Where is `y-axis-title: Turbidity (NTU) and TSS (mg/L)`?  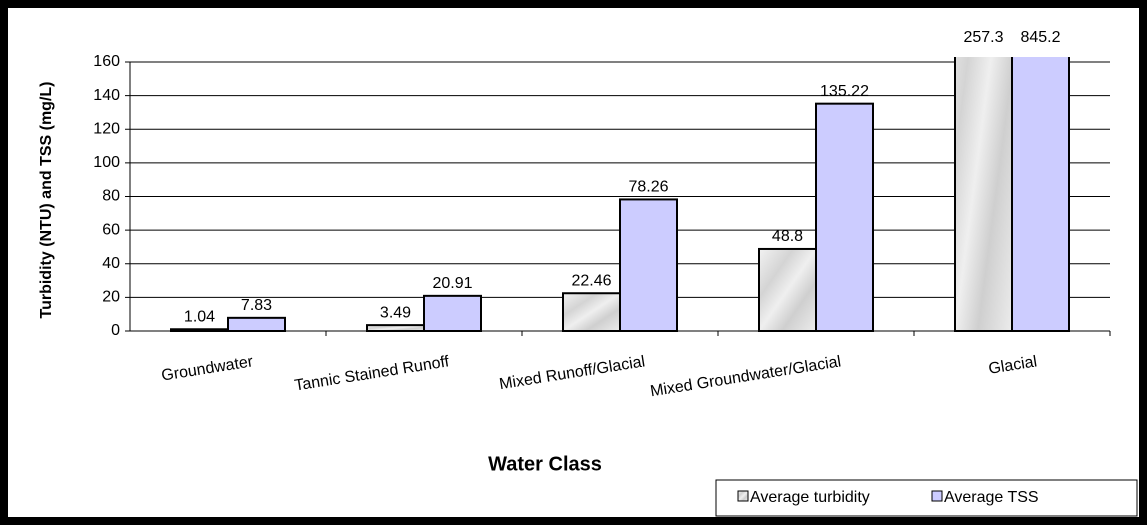
y-axis-title: Turbidity (NTU) and TSS (mg/L) is located at coordinates (46, 199).